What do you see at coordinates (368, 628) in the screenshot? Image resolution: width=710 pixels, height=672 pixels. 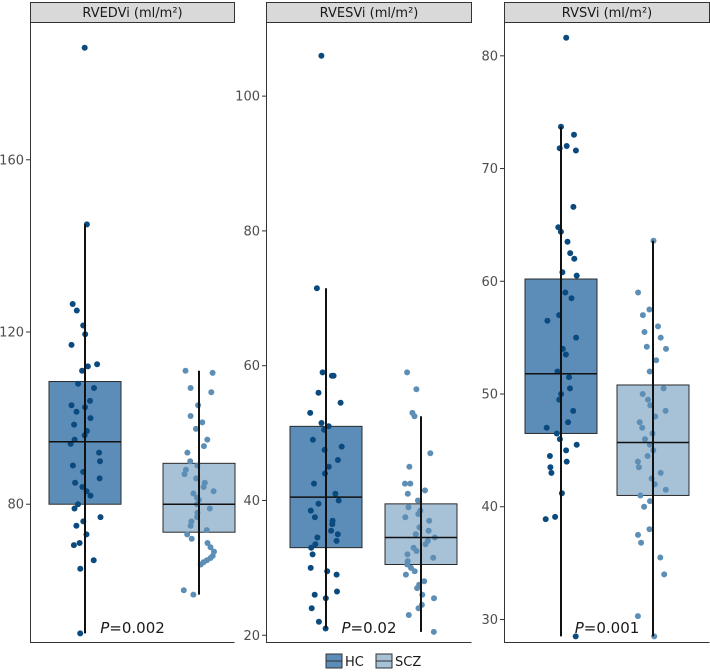 I see `p-value-annotation: P=0.02` at bounding box center [368, 628].